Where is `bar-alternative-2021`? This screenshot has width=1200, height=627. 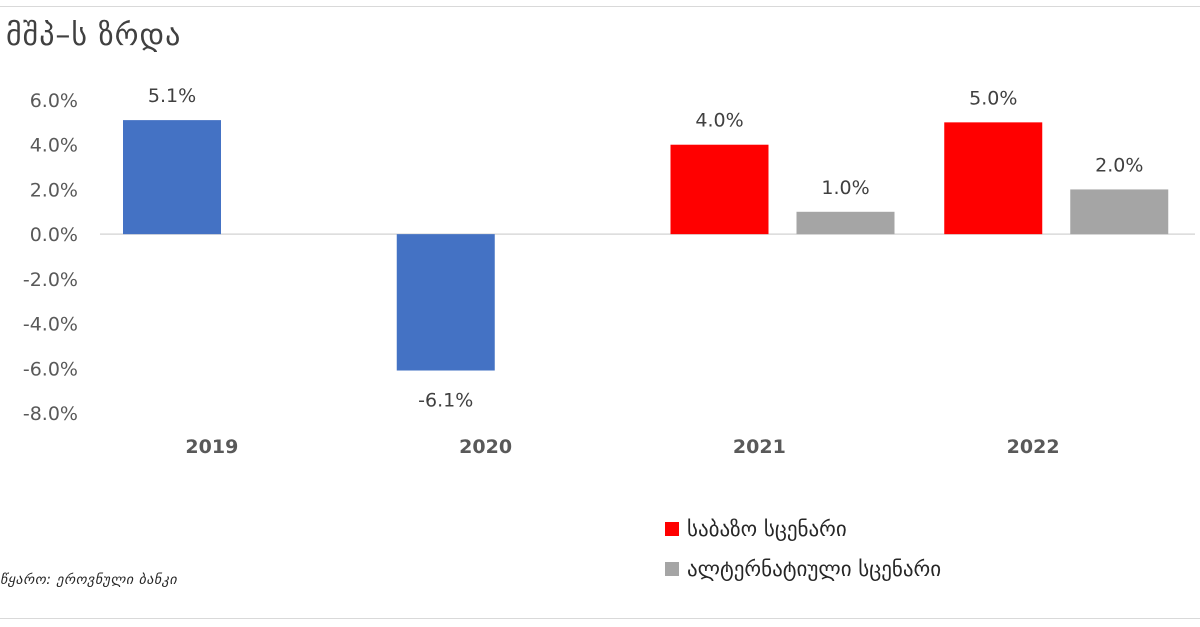
bar-alternative-2021 is located at coordinates (845, 223).